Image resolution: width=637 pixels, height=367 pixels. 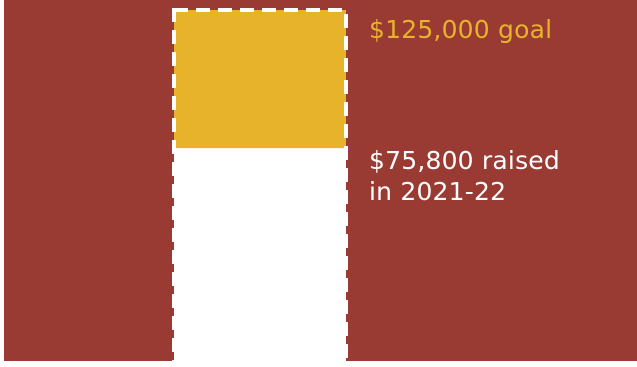 I want to click on raised-label: $75,800 raised in 2021-22, so click(x=464, y=176).